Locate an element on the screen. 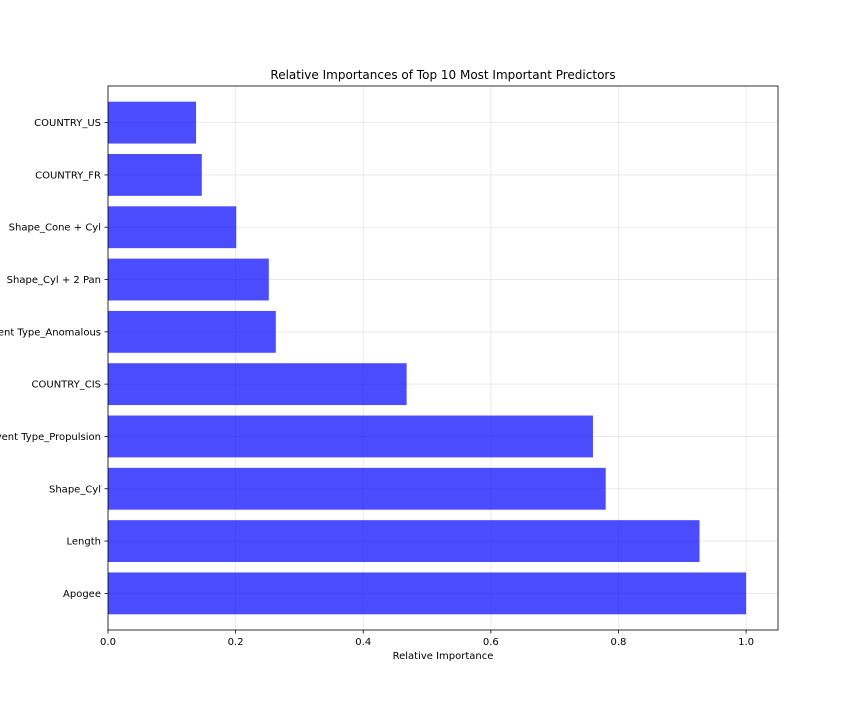 The image size is (864, 720). y-tick-label: COUNTRY_FR is located at coordinates (68, 175).